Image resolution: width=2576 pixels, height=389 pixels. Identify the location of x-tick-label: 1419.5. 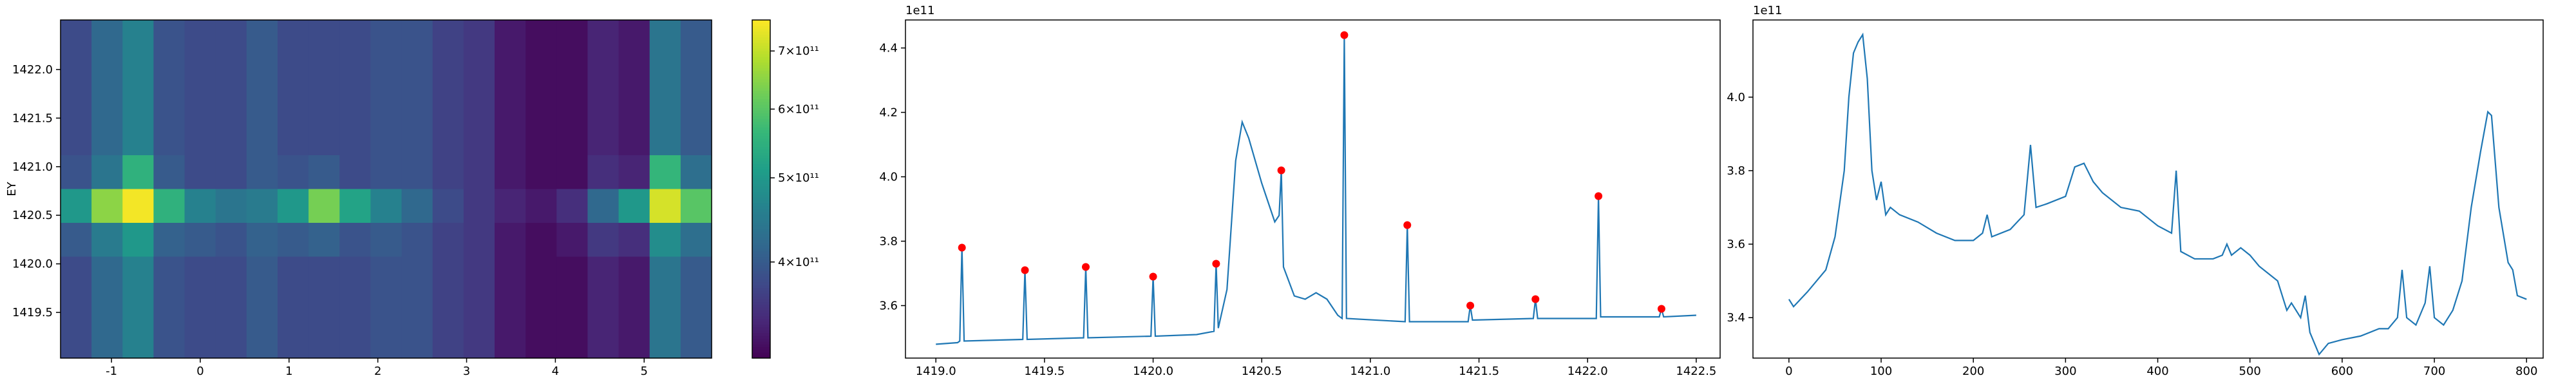
(1044, 371).